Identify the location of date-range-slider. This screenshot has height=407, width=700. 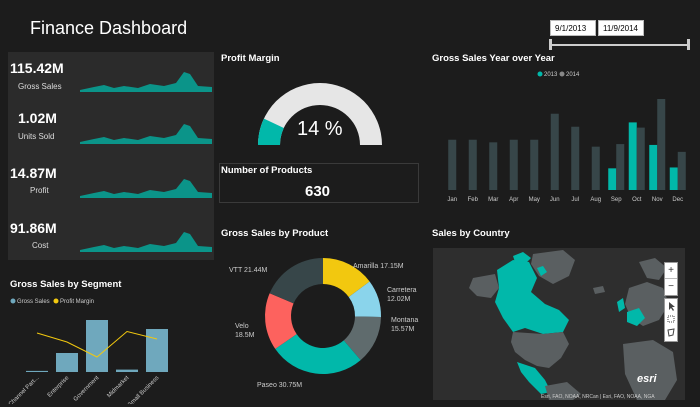
(620, 45).